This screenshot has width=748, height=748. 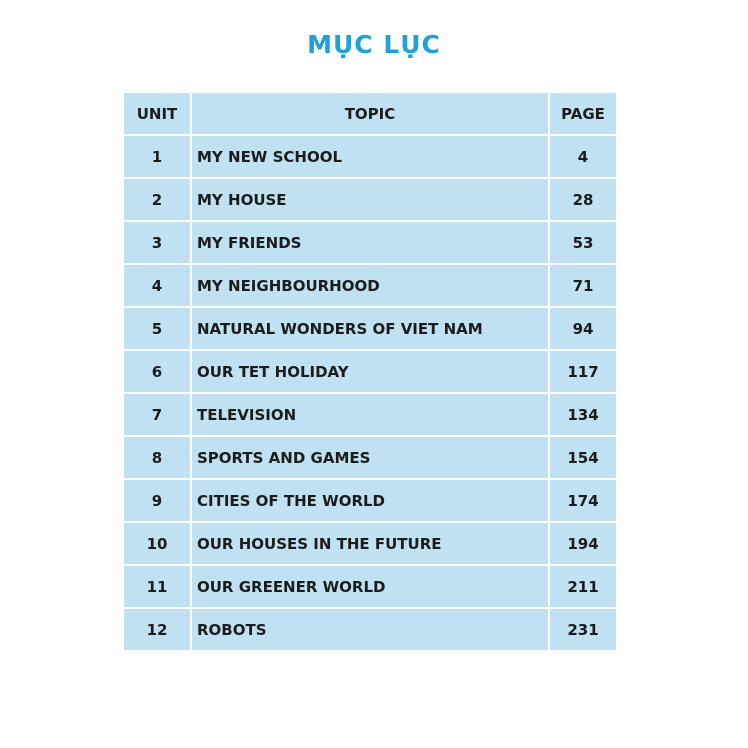 I want to click on table-row: 1 MY NEW SCHOOL 4, so click(x=370, y=156).